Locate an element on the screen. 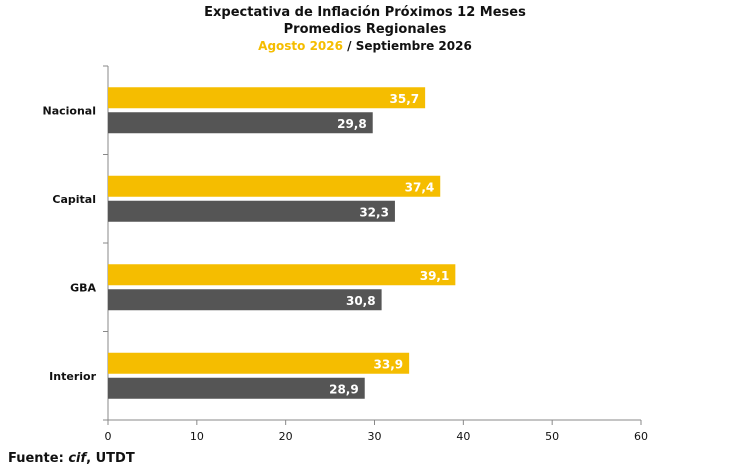  legend-line: Agosto 2026 / Septiembre 2026 is located at coordinates (365, 46).